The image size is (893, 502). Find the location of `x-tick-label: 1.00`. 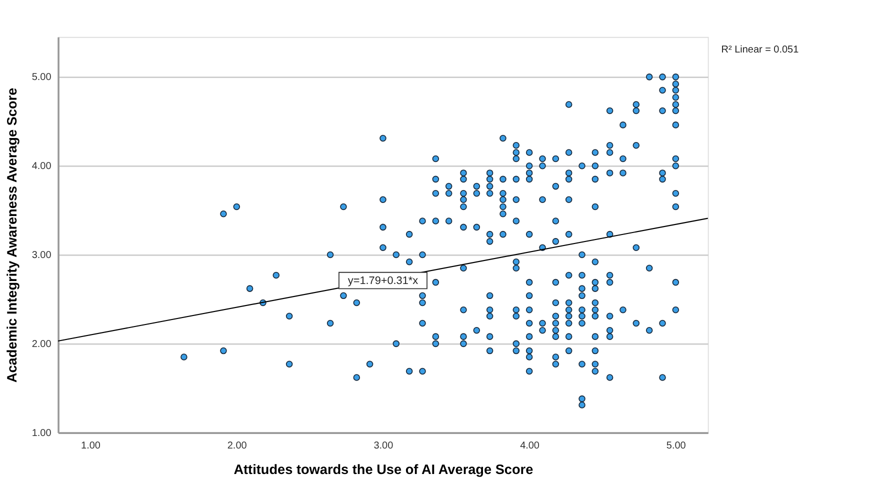

x-tick-label: 1.00 is located at coordinates (91, 446).